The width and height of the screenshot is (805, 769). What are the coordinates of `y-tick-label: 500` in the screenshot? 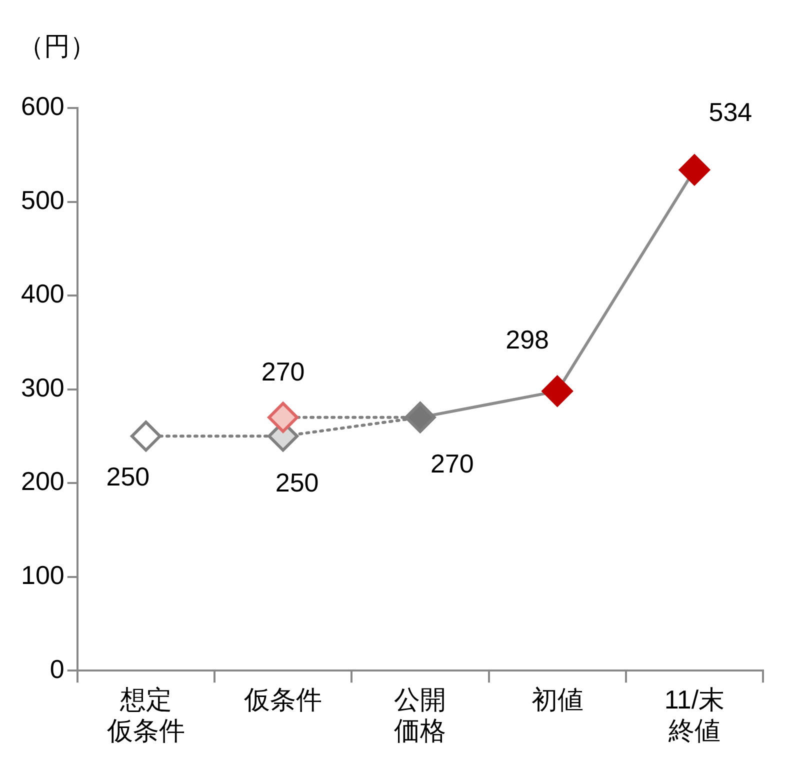 It's located at (42, 199).